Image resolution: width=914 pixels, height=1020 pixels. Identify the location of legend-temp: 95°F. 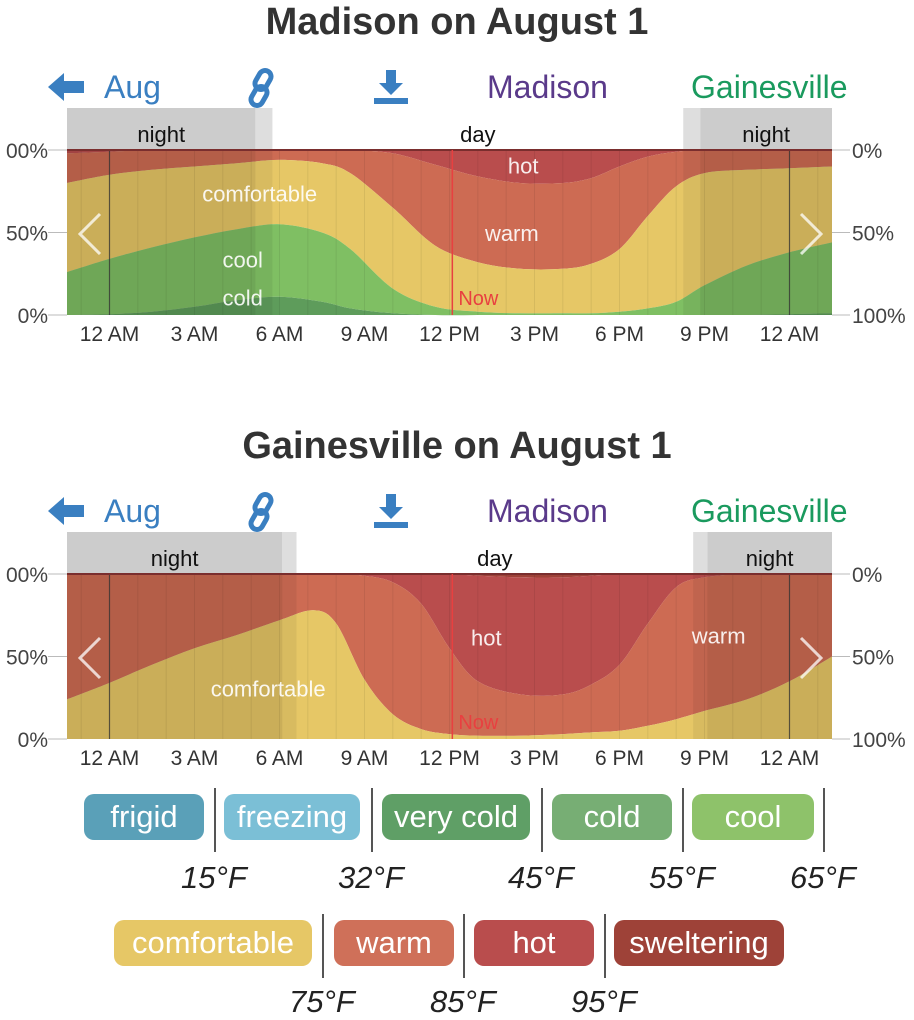
(604, 1001).